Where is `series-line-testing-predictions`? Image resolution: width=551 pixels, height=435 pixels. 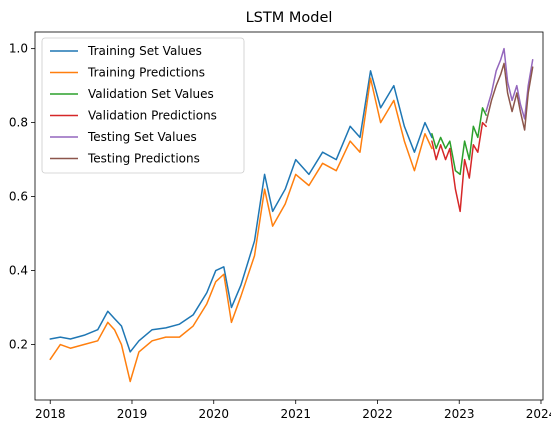
series-line-testing-predictions is located at coordinates (509, 96).